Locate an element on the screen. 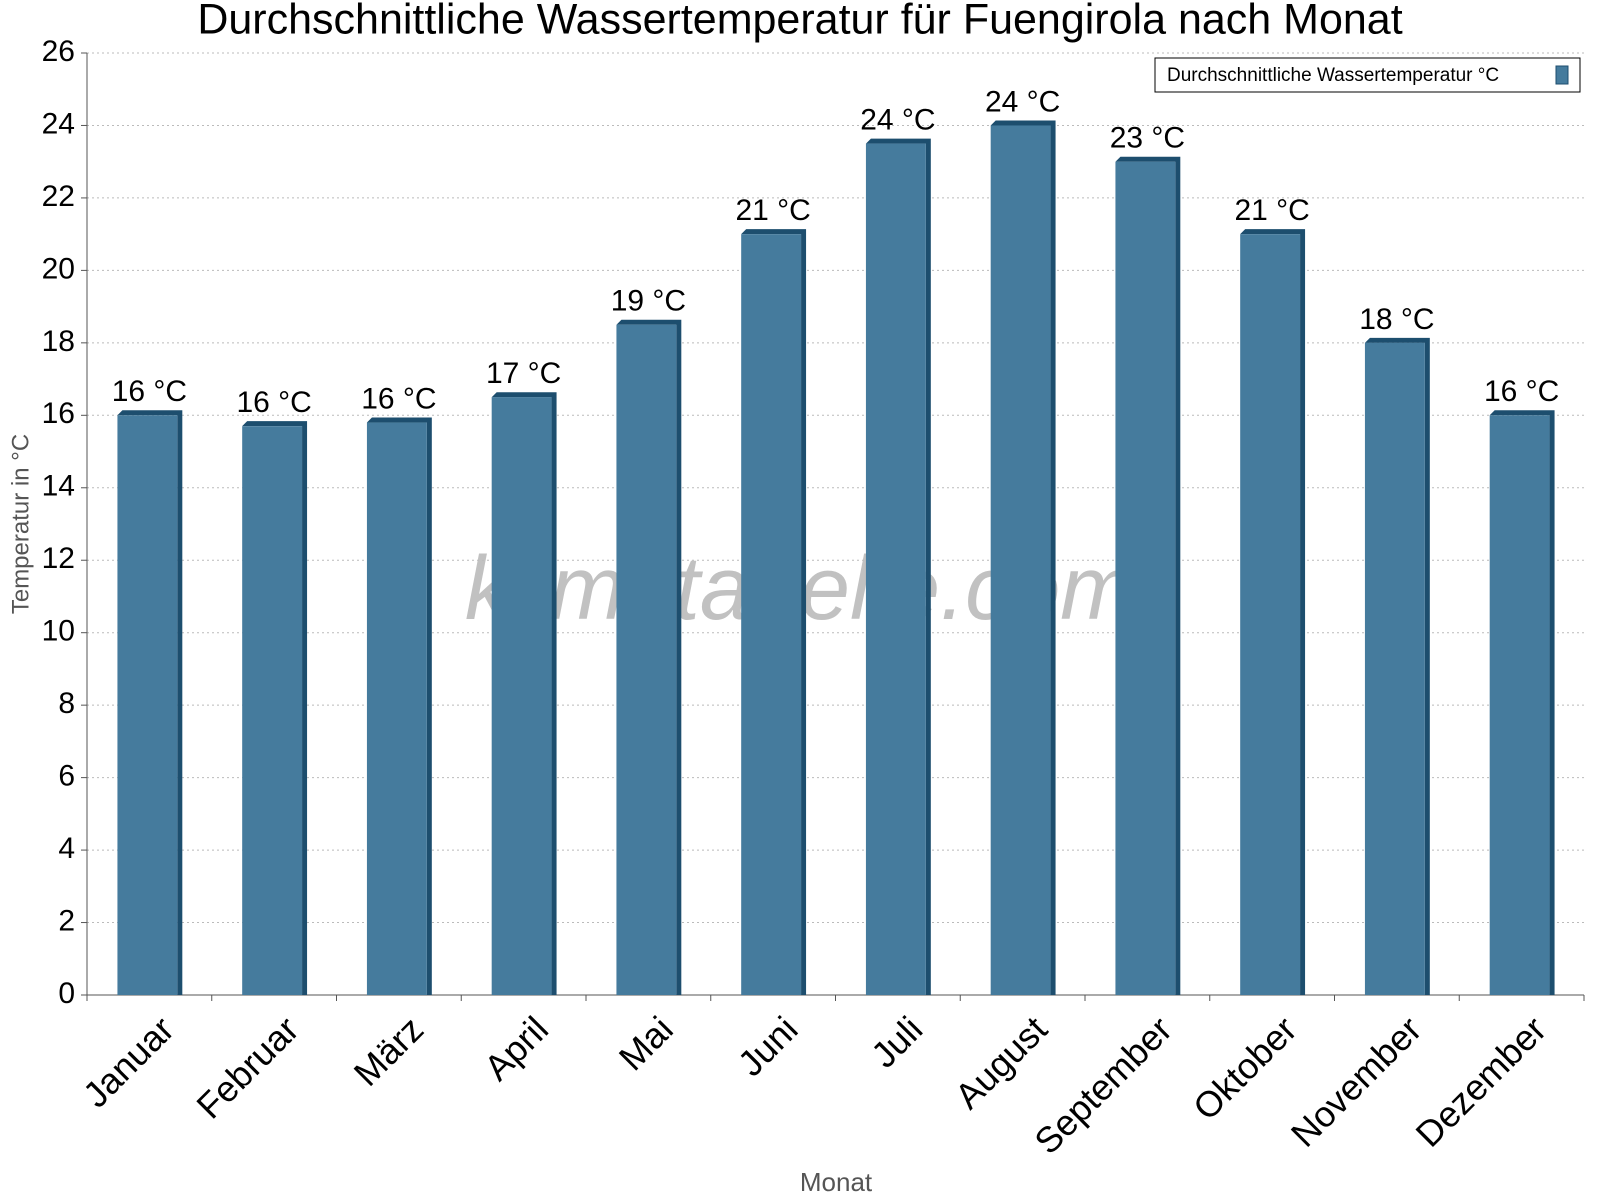 This screenshot has width=1600, height=1200. legend-swatch is located at coordinates (1562, 75).